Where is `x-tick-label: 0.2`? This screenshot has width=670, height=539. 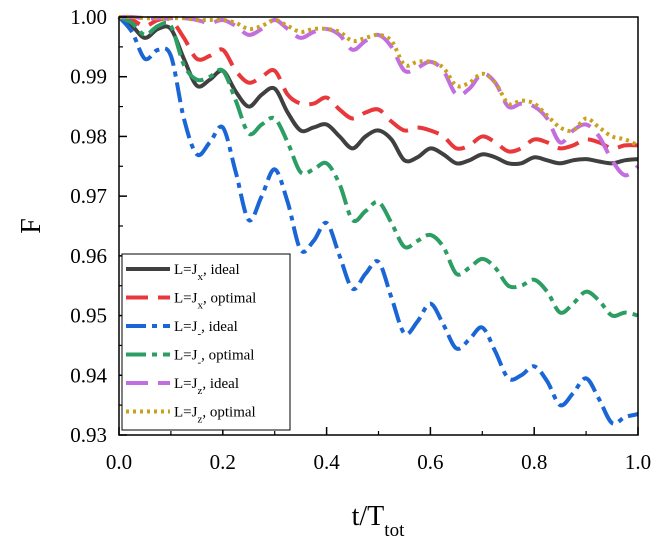
x-tick-label: 0.2 is located at coordinates (223, 462).